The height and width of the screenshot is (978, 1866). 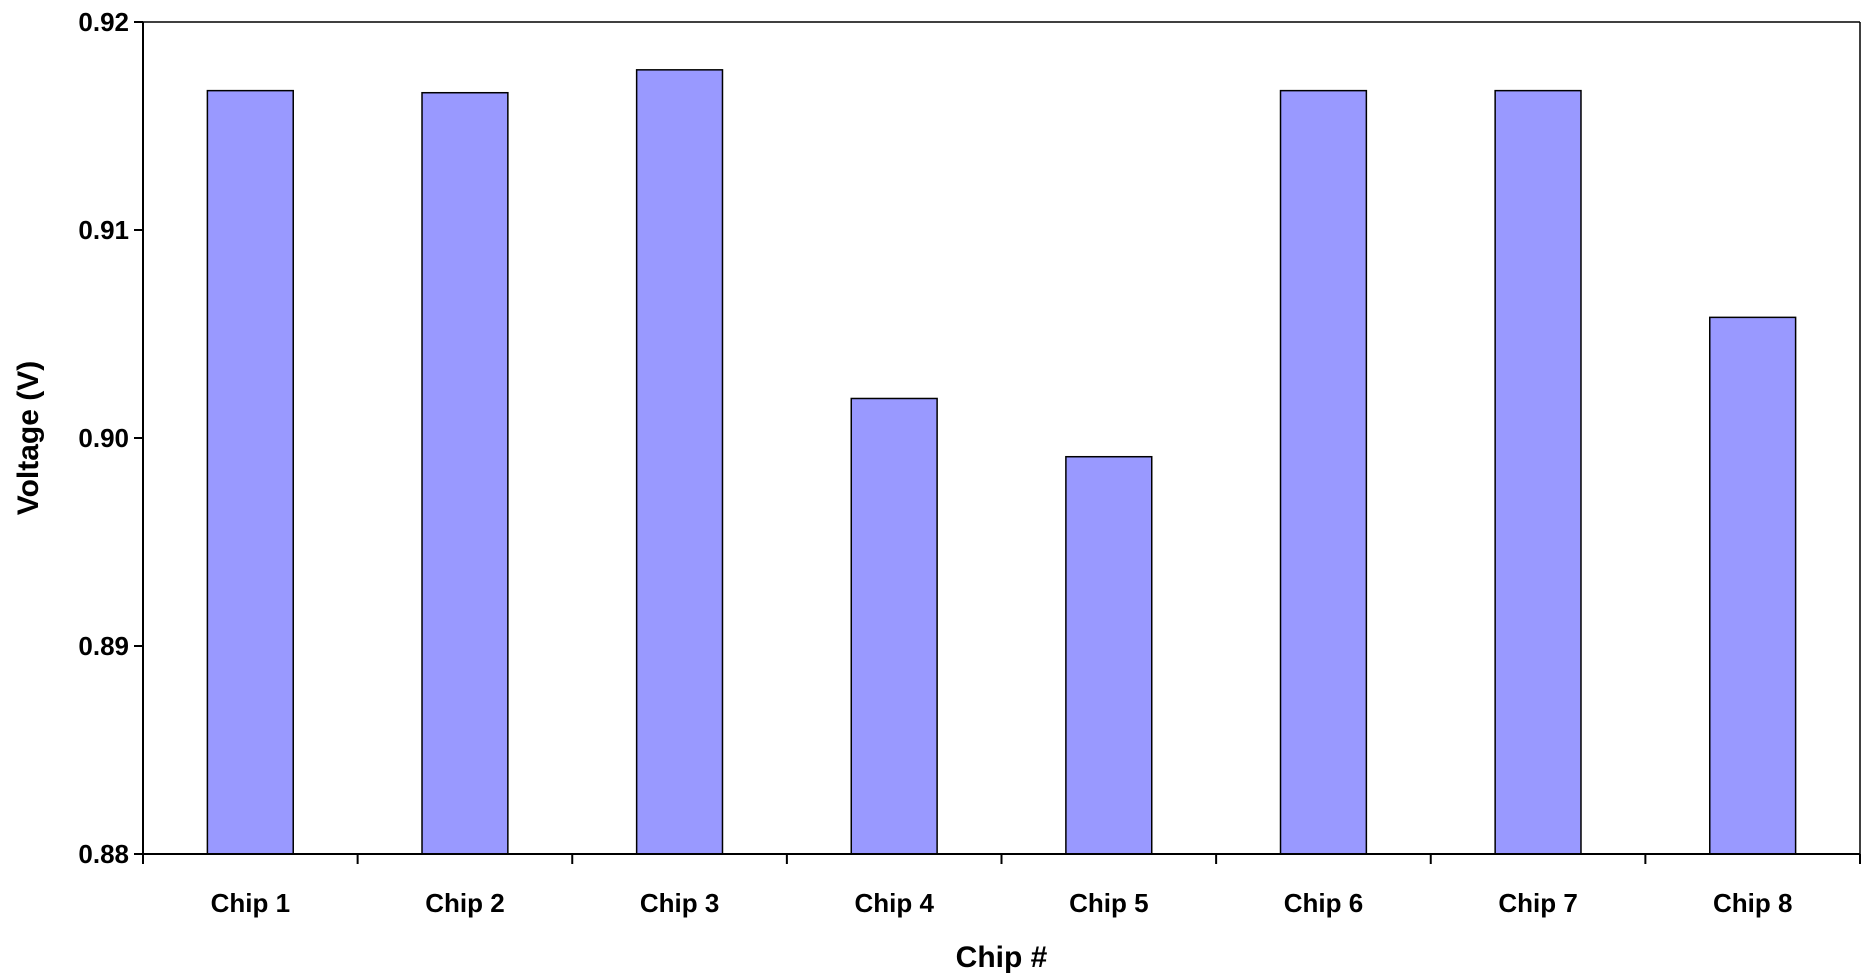 I want to click on y-tick-label: 0.88, so click(x=103, y=854).